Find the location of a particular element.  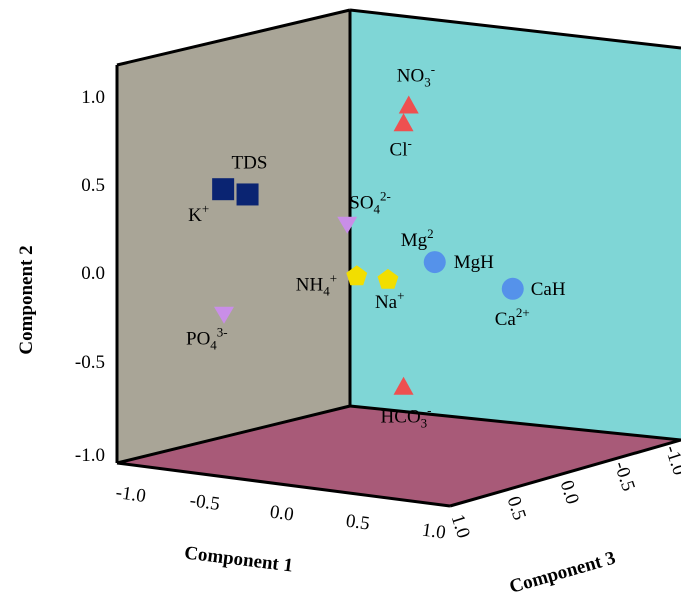

y-tick-label: 0.5 is located at coordinates (93, 185).